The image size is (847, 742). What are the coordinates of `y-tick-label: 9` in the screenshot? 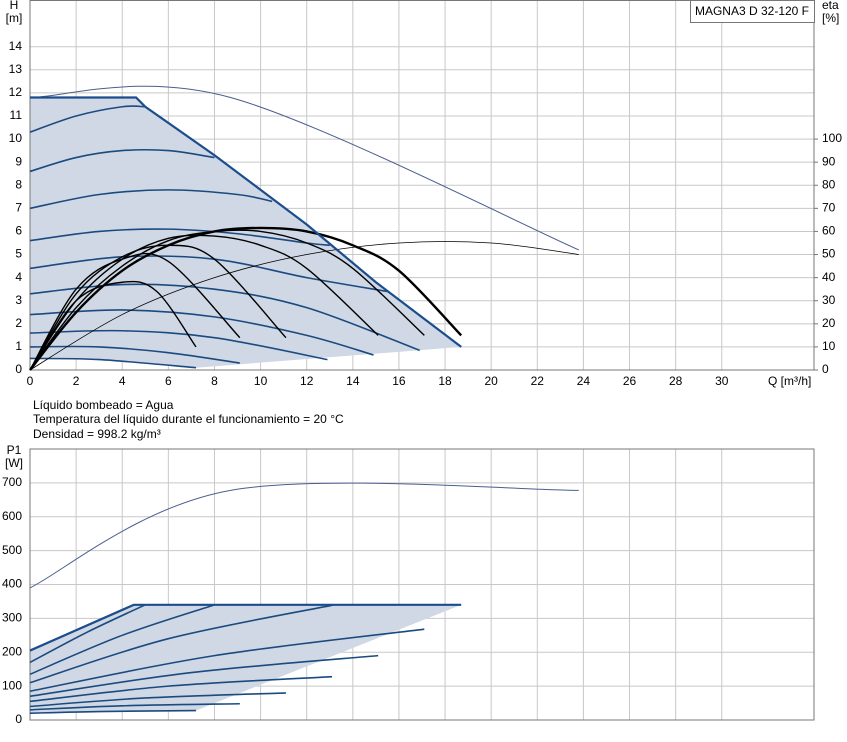 It's located at (18, 161).